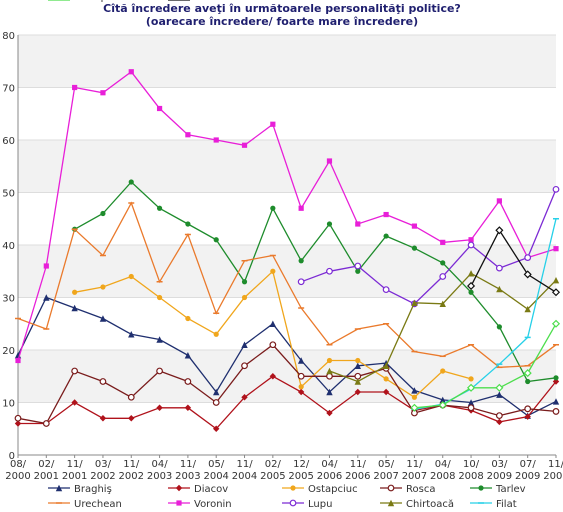 The width and height of the screenshot is (563, 512). What do you see at coordinates (527, 274) in the screenshot?
I see `data-point-greceanii` at bounding box center [527, 274].